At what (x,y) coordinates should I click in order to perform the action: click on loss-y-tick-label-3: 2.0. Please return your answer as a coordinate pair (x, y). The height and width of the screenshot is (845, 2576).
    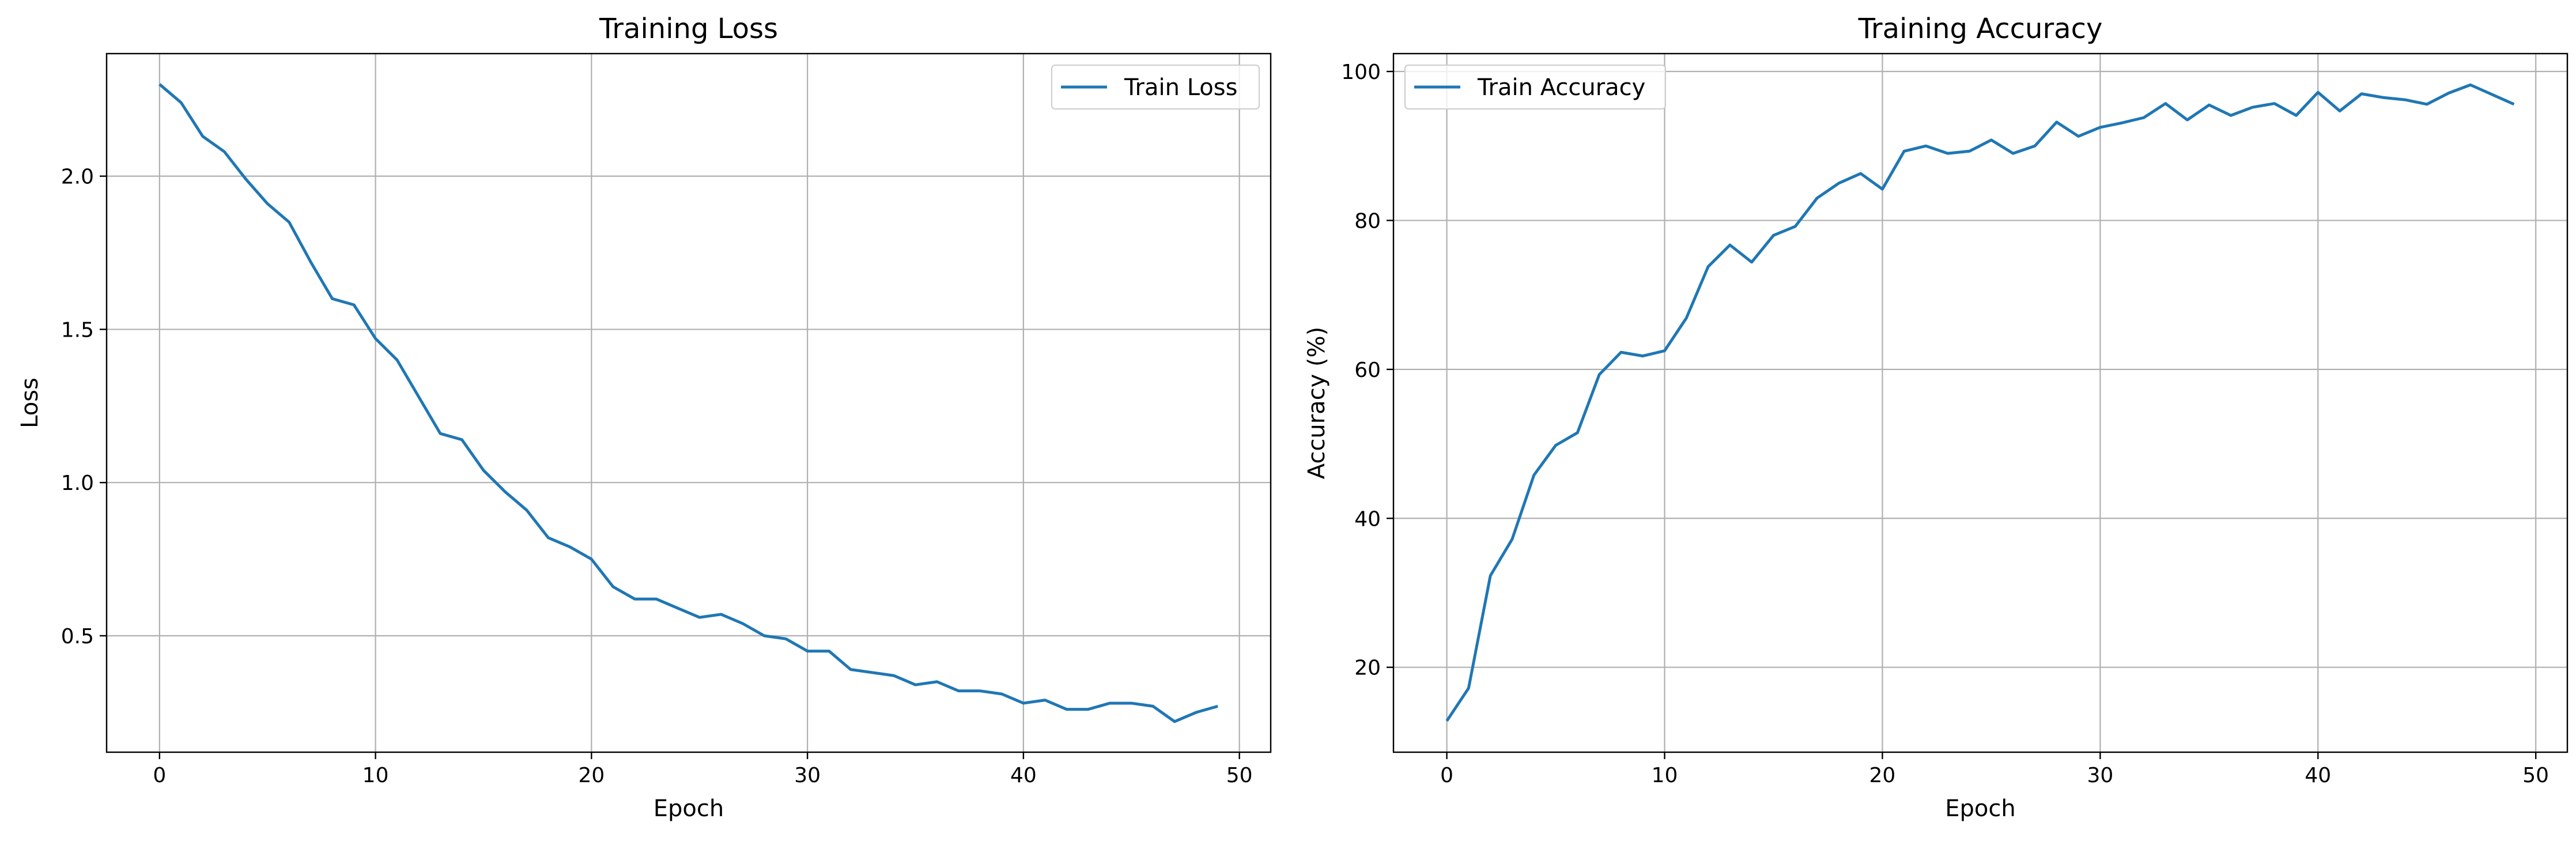
    Looking at the image, I should click on (77, 177).